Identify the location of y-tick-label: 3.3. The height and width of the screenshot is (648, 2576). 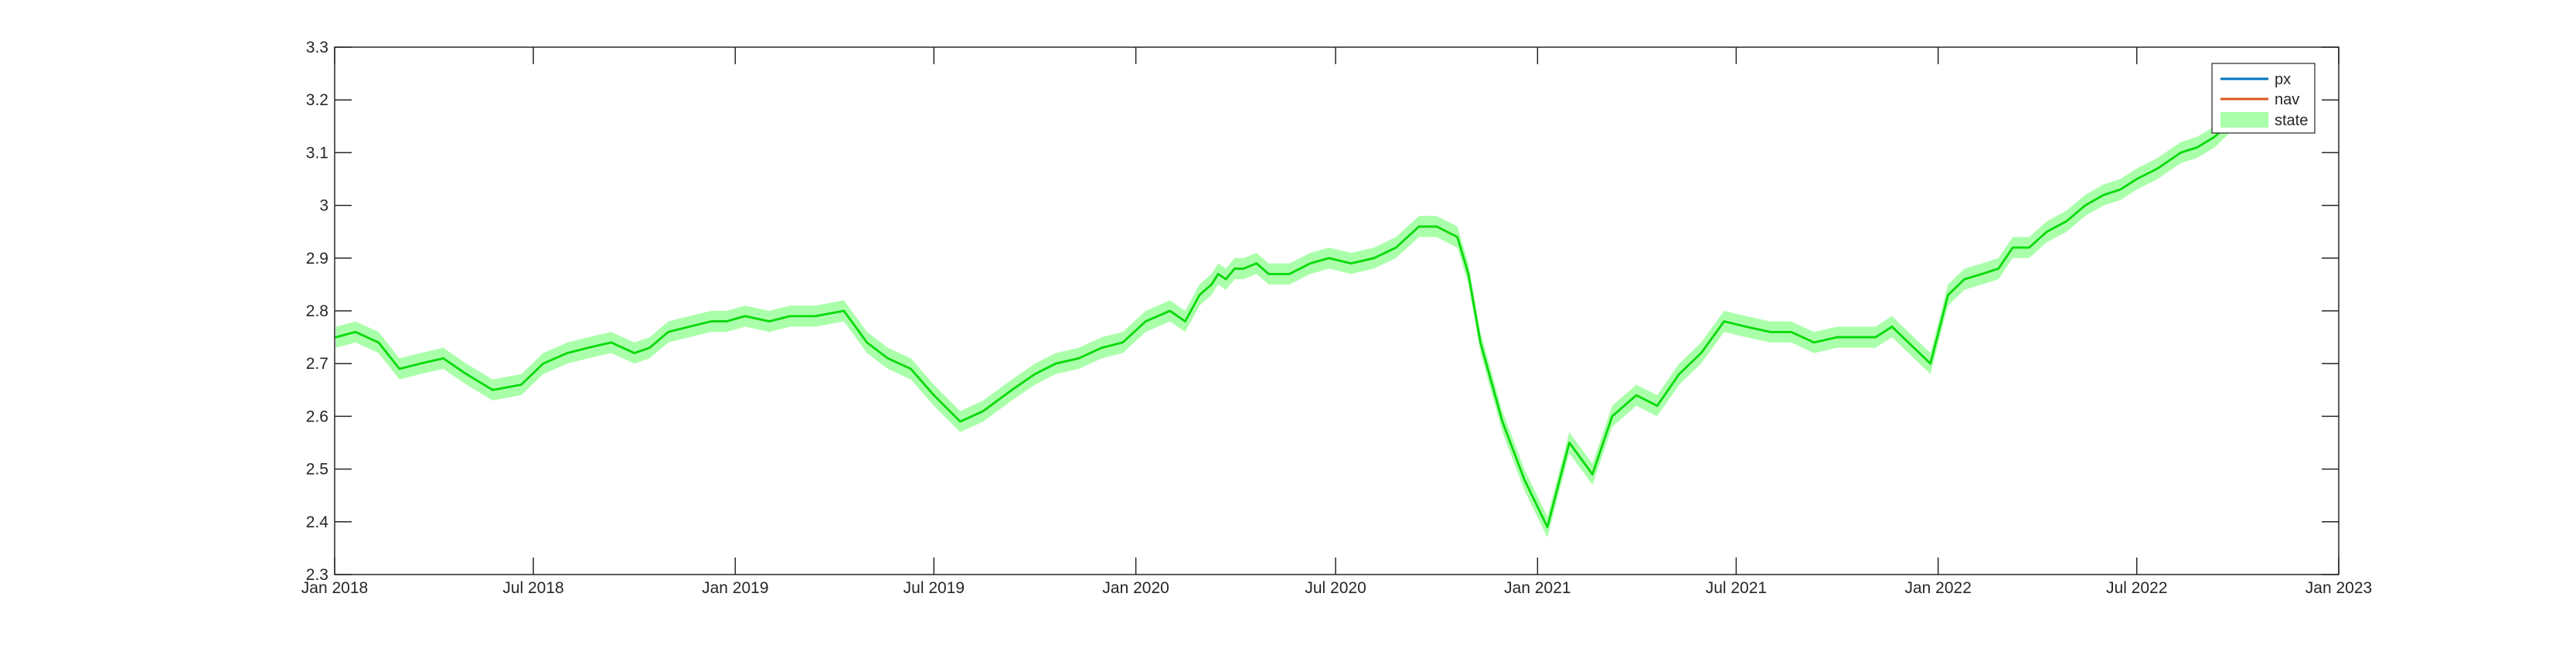
(317, 47).